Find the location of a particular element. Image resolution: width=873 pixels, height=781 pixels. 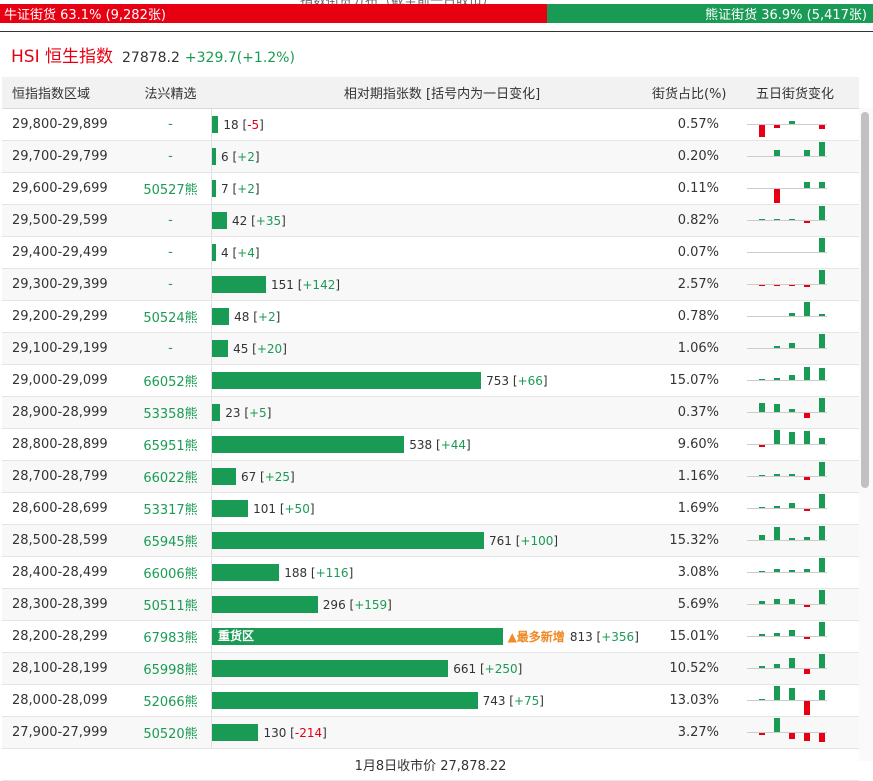

row-range: 28,700-28,799 is located at coordinates (60, 476).